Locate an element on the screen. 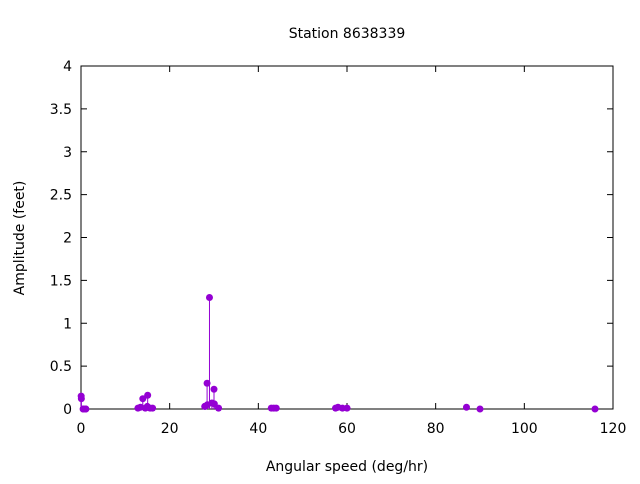 The width and height of the screenshot is (640, 484). x-axis-label: Angular speed (deg/hr) is located at coordinates (347, 467).